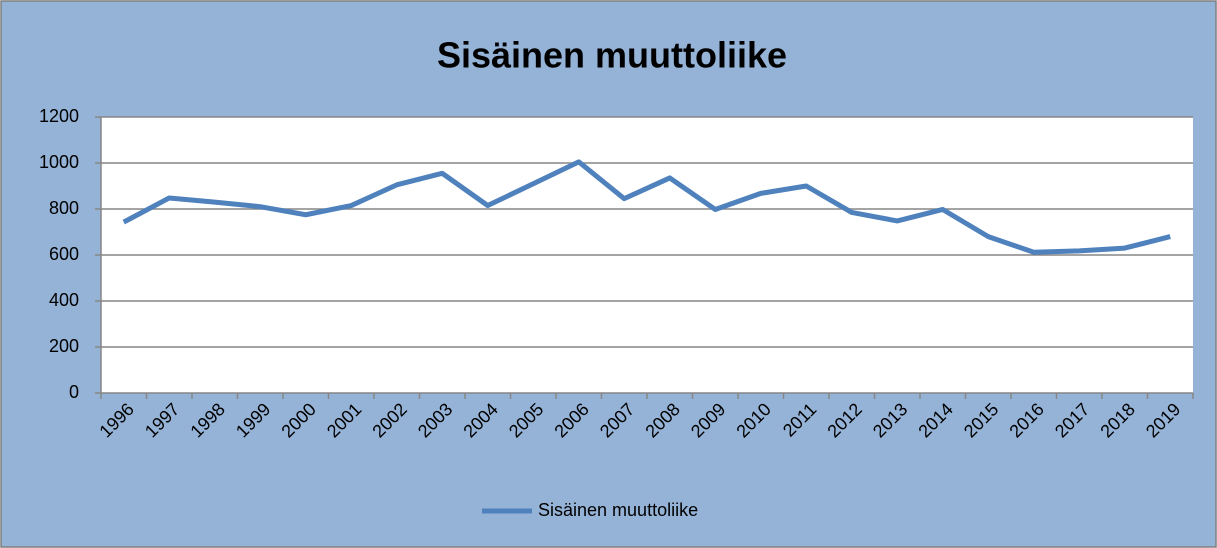 The height and width of the screenshot is (548, 1217). Describe the element at coordinates (618, 510) in the screenshot. I see `legend-label: Sisäinen muuttoliike` at that location.